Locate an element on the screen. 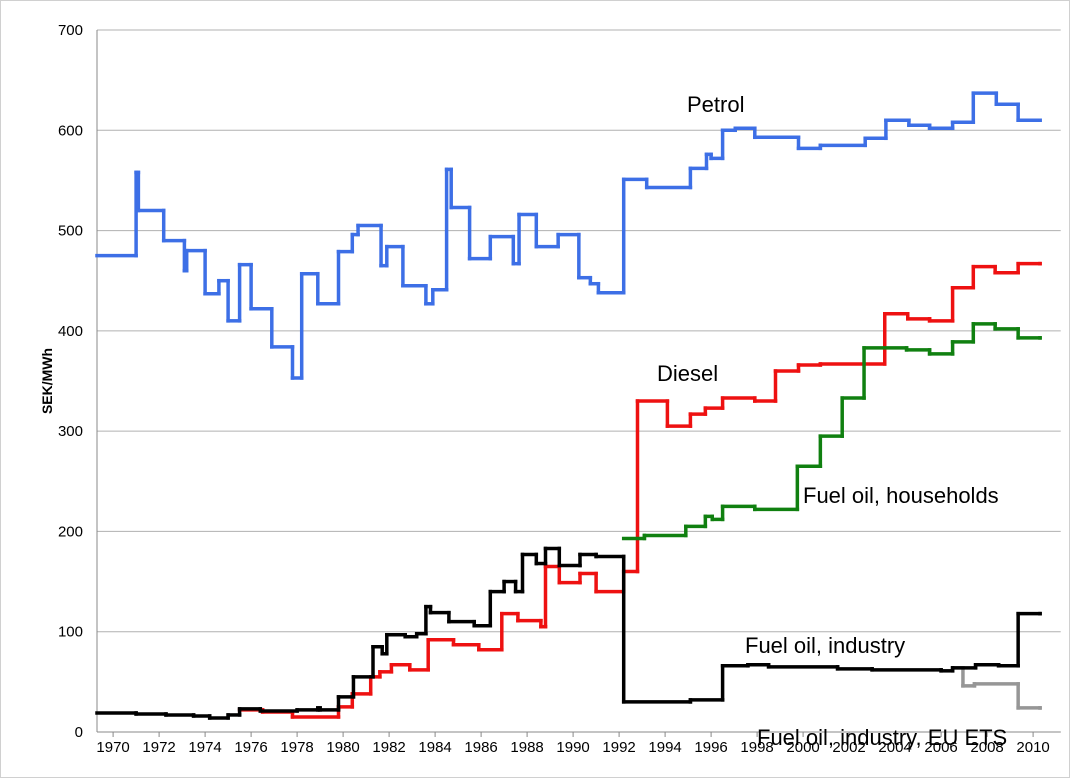 The image size is (1070, 778). y-tick-label: 100 is located at coordinates (70, 632).